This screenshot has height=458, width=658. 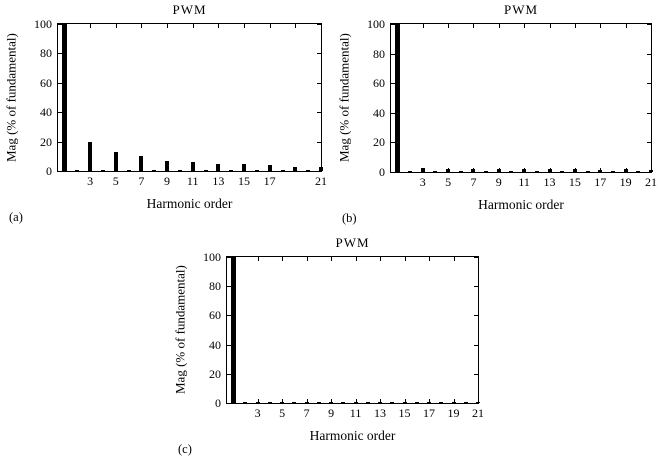 I want to click on x-tick-label: 17, so click(x=269, y=181).